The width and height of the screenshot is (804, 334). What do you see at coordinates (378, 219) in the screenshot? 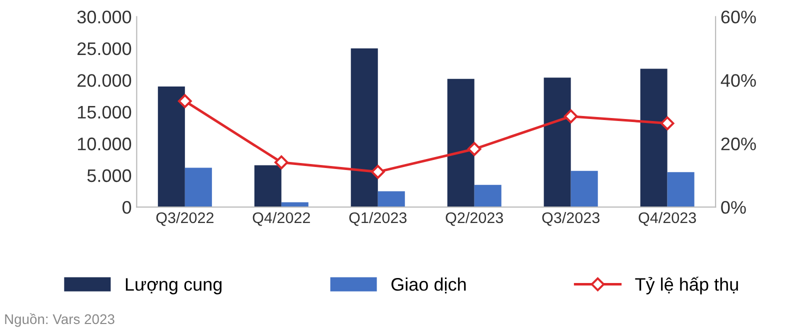
I see `x-tick-label: Q1/2023` at bounding box center [378, 219].